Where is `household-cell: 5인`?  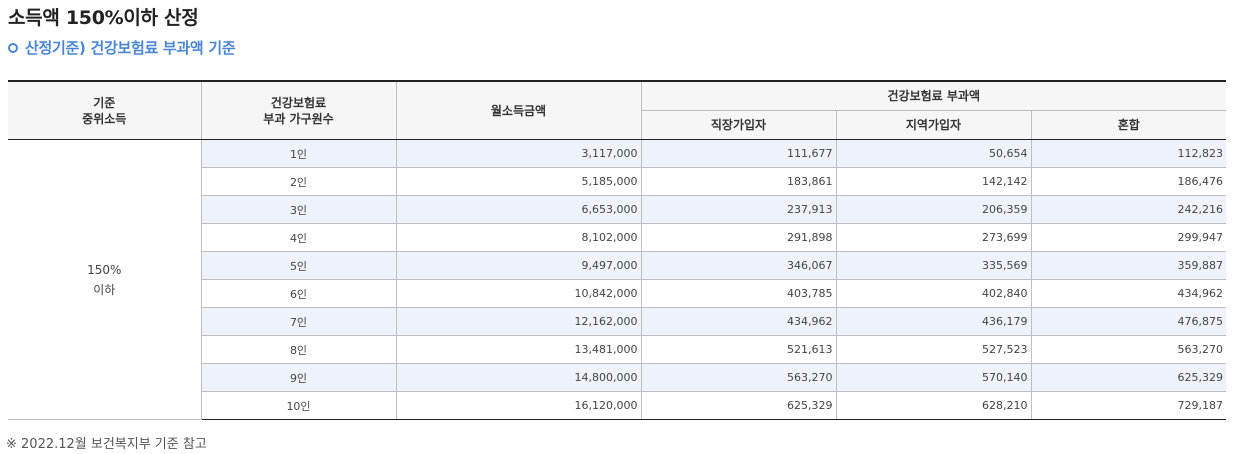 household-cell: 5인 is located at coordinates (298, 265).